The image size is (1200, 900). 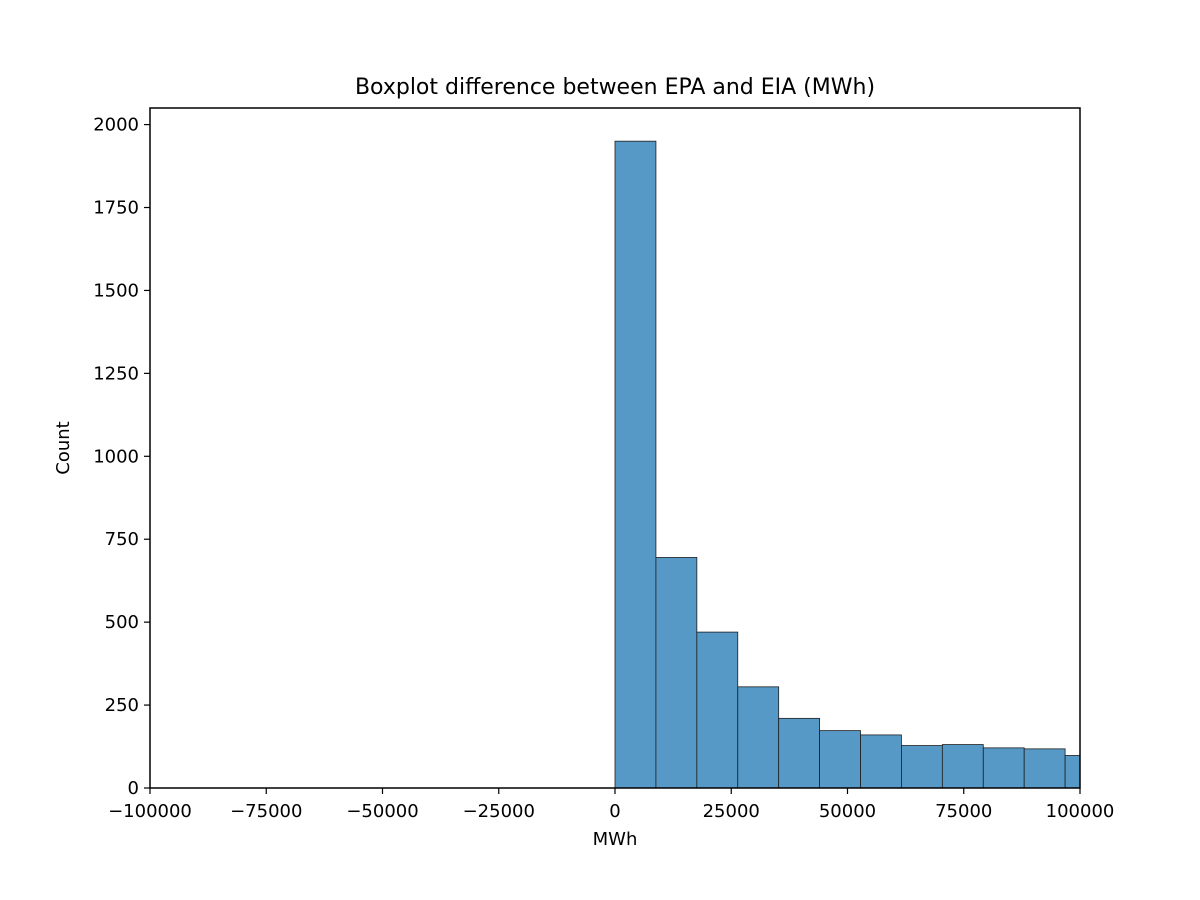 What do you see at coordinates (116, 125) in the screenshot?
I see `y-tick-label: 2000` at bounding box center [116, 125].